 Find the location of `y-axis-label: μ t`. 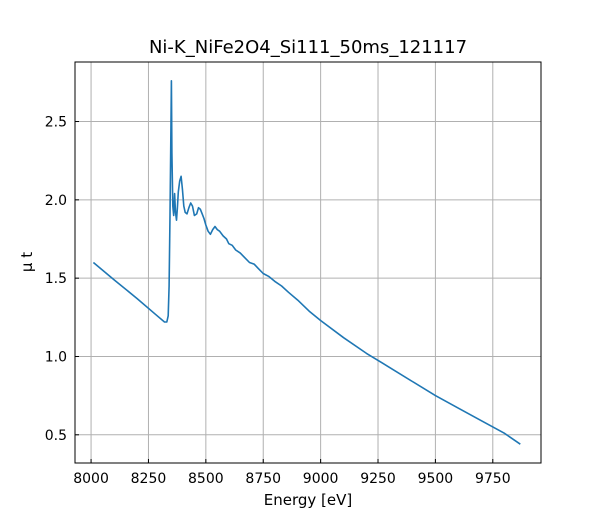

y-axis-label: μ t is located at coordinates (27, 262).